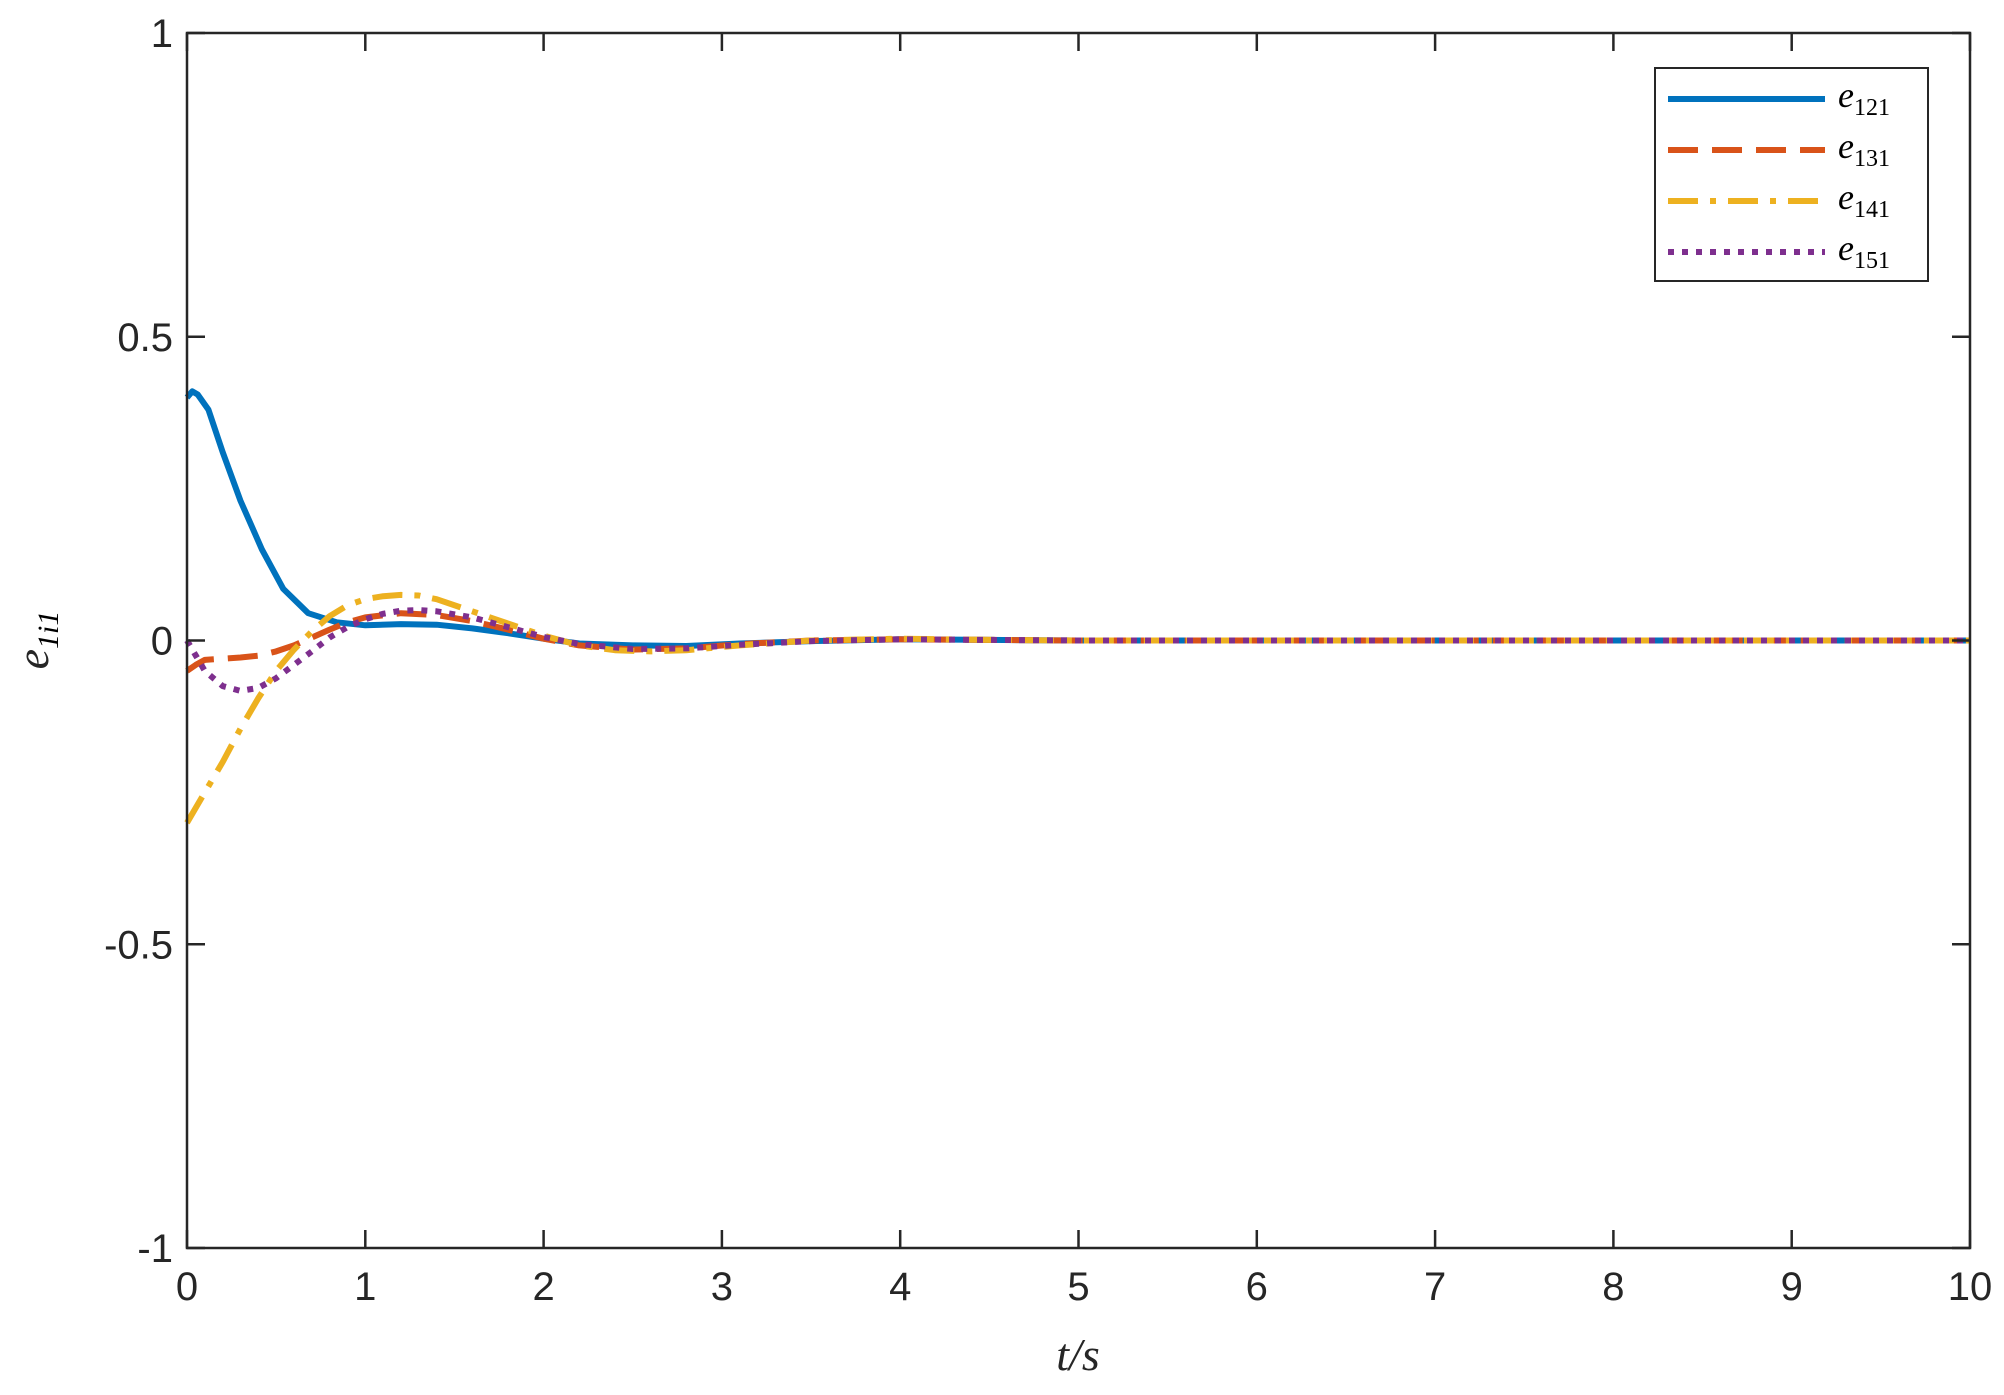  I want to click on y-tick-label: 0.5, so click(145, 338).